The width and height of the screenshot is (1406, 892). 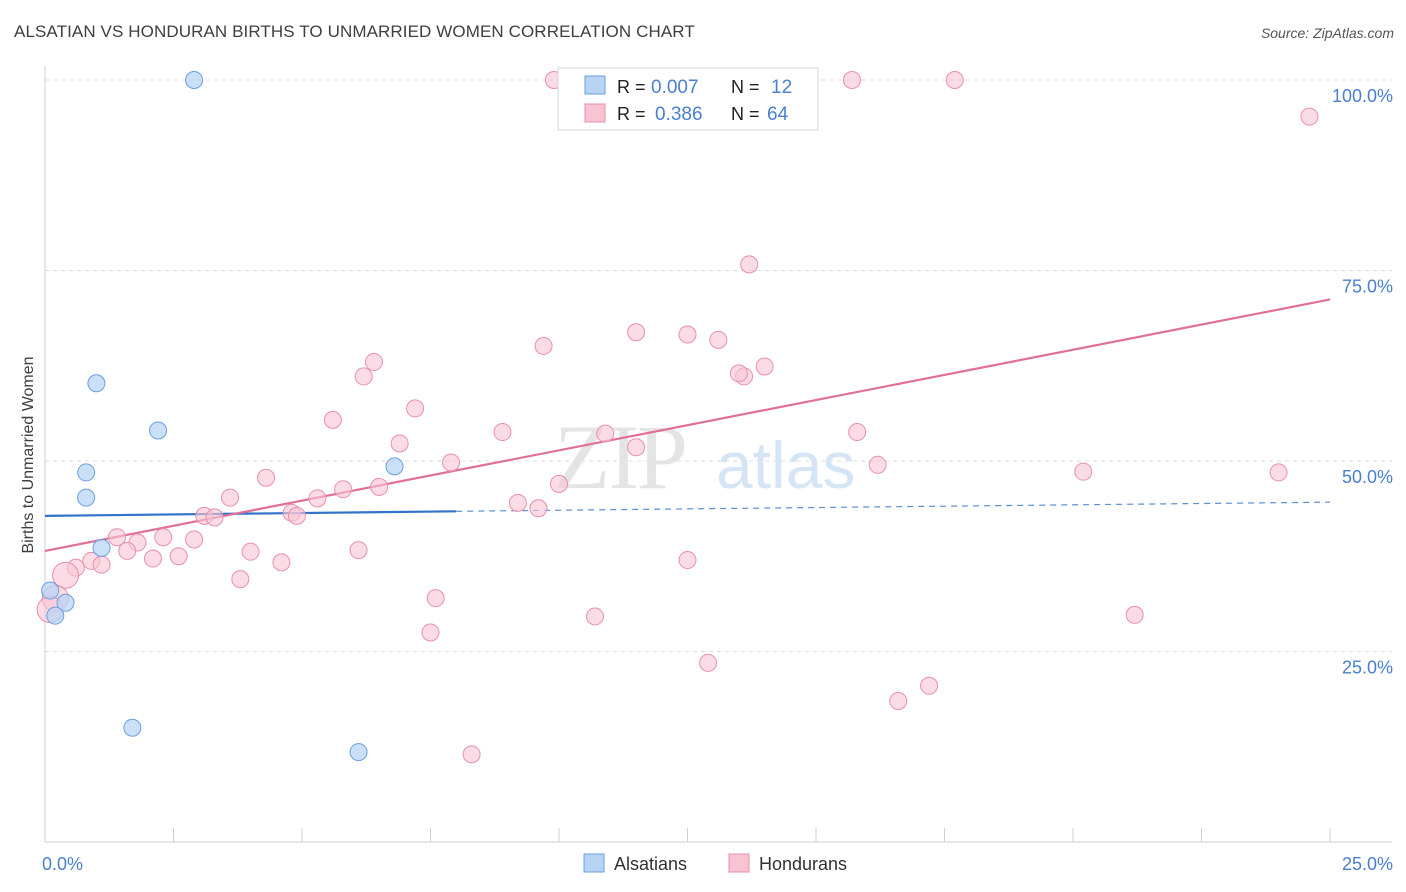 What do you see at coordinates (704, 457) in the screenshot?
I see `watermark: ZIP atlas` at bounding box center [704, 457].